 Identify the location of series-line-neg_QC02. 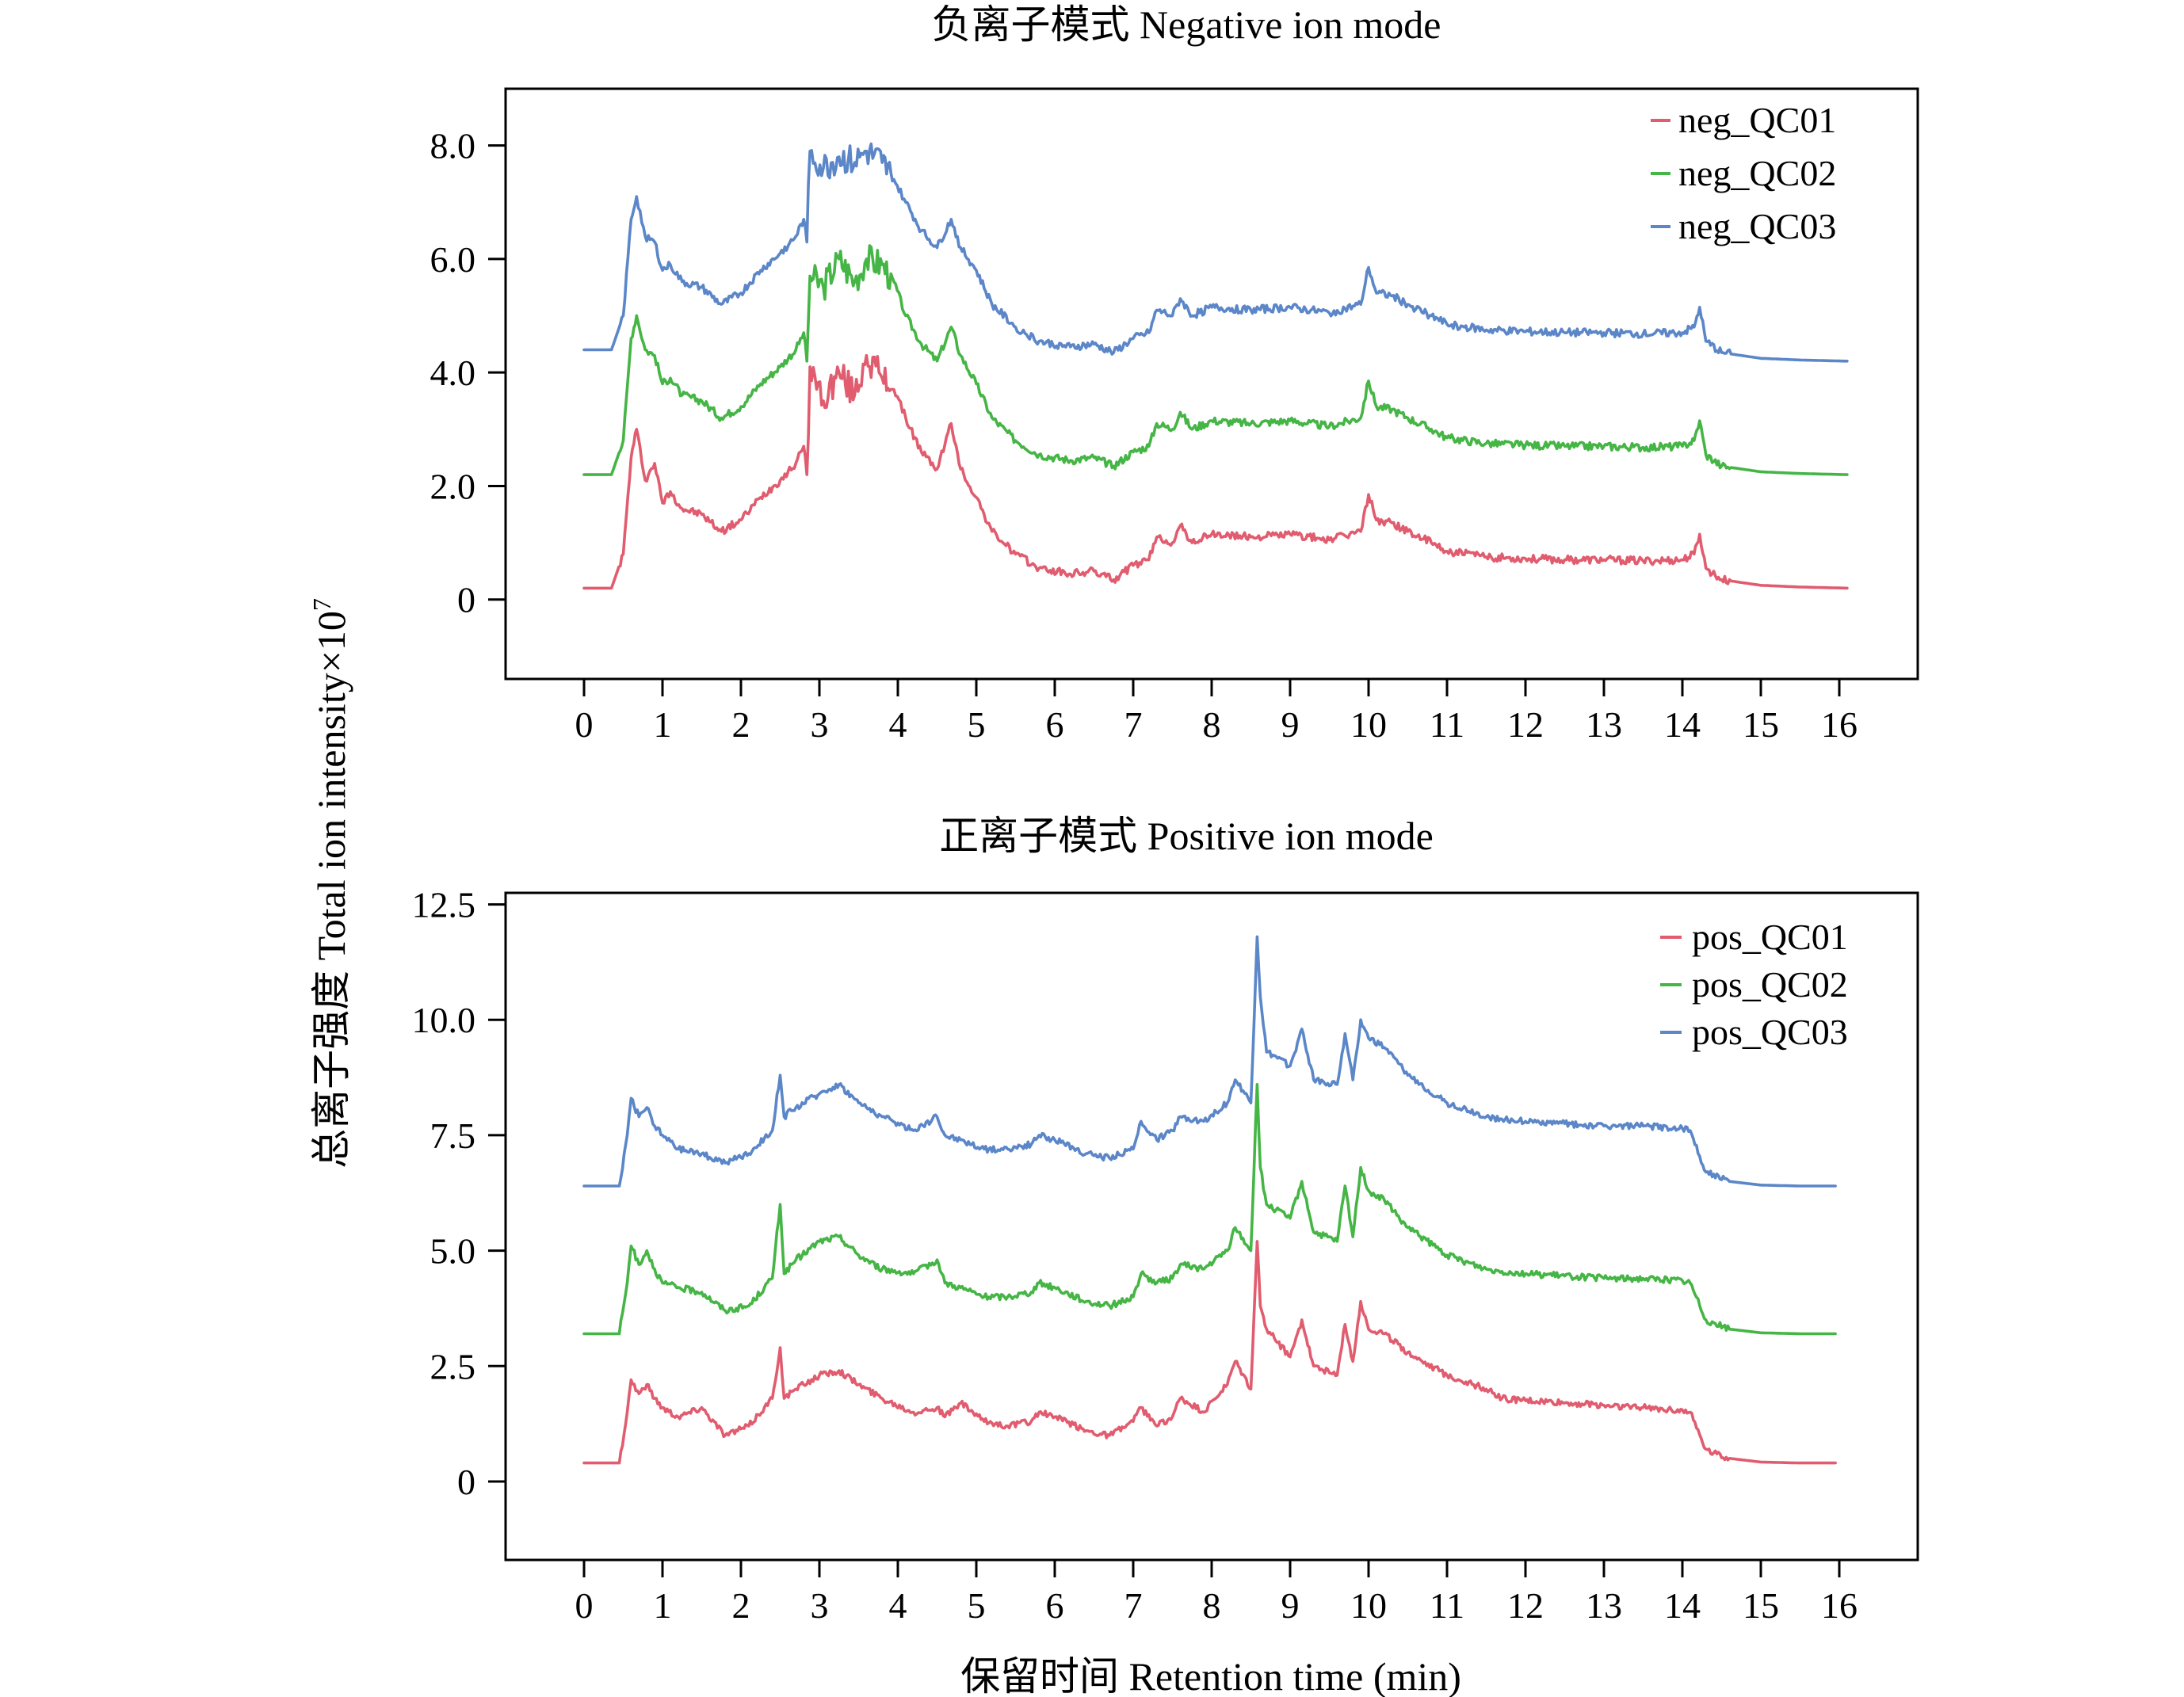
(1215, 360).